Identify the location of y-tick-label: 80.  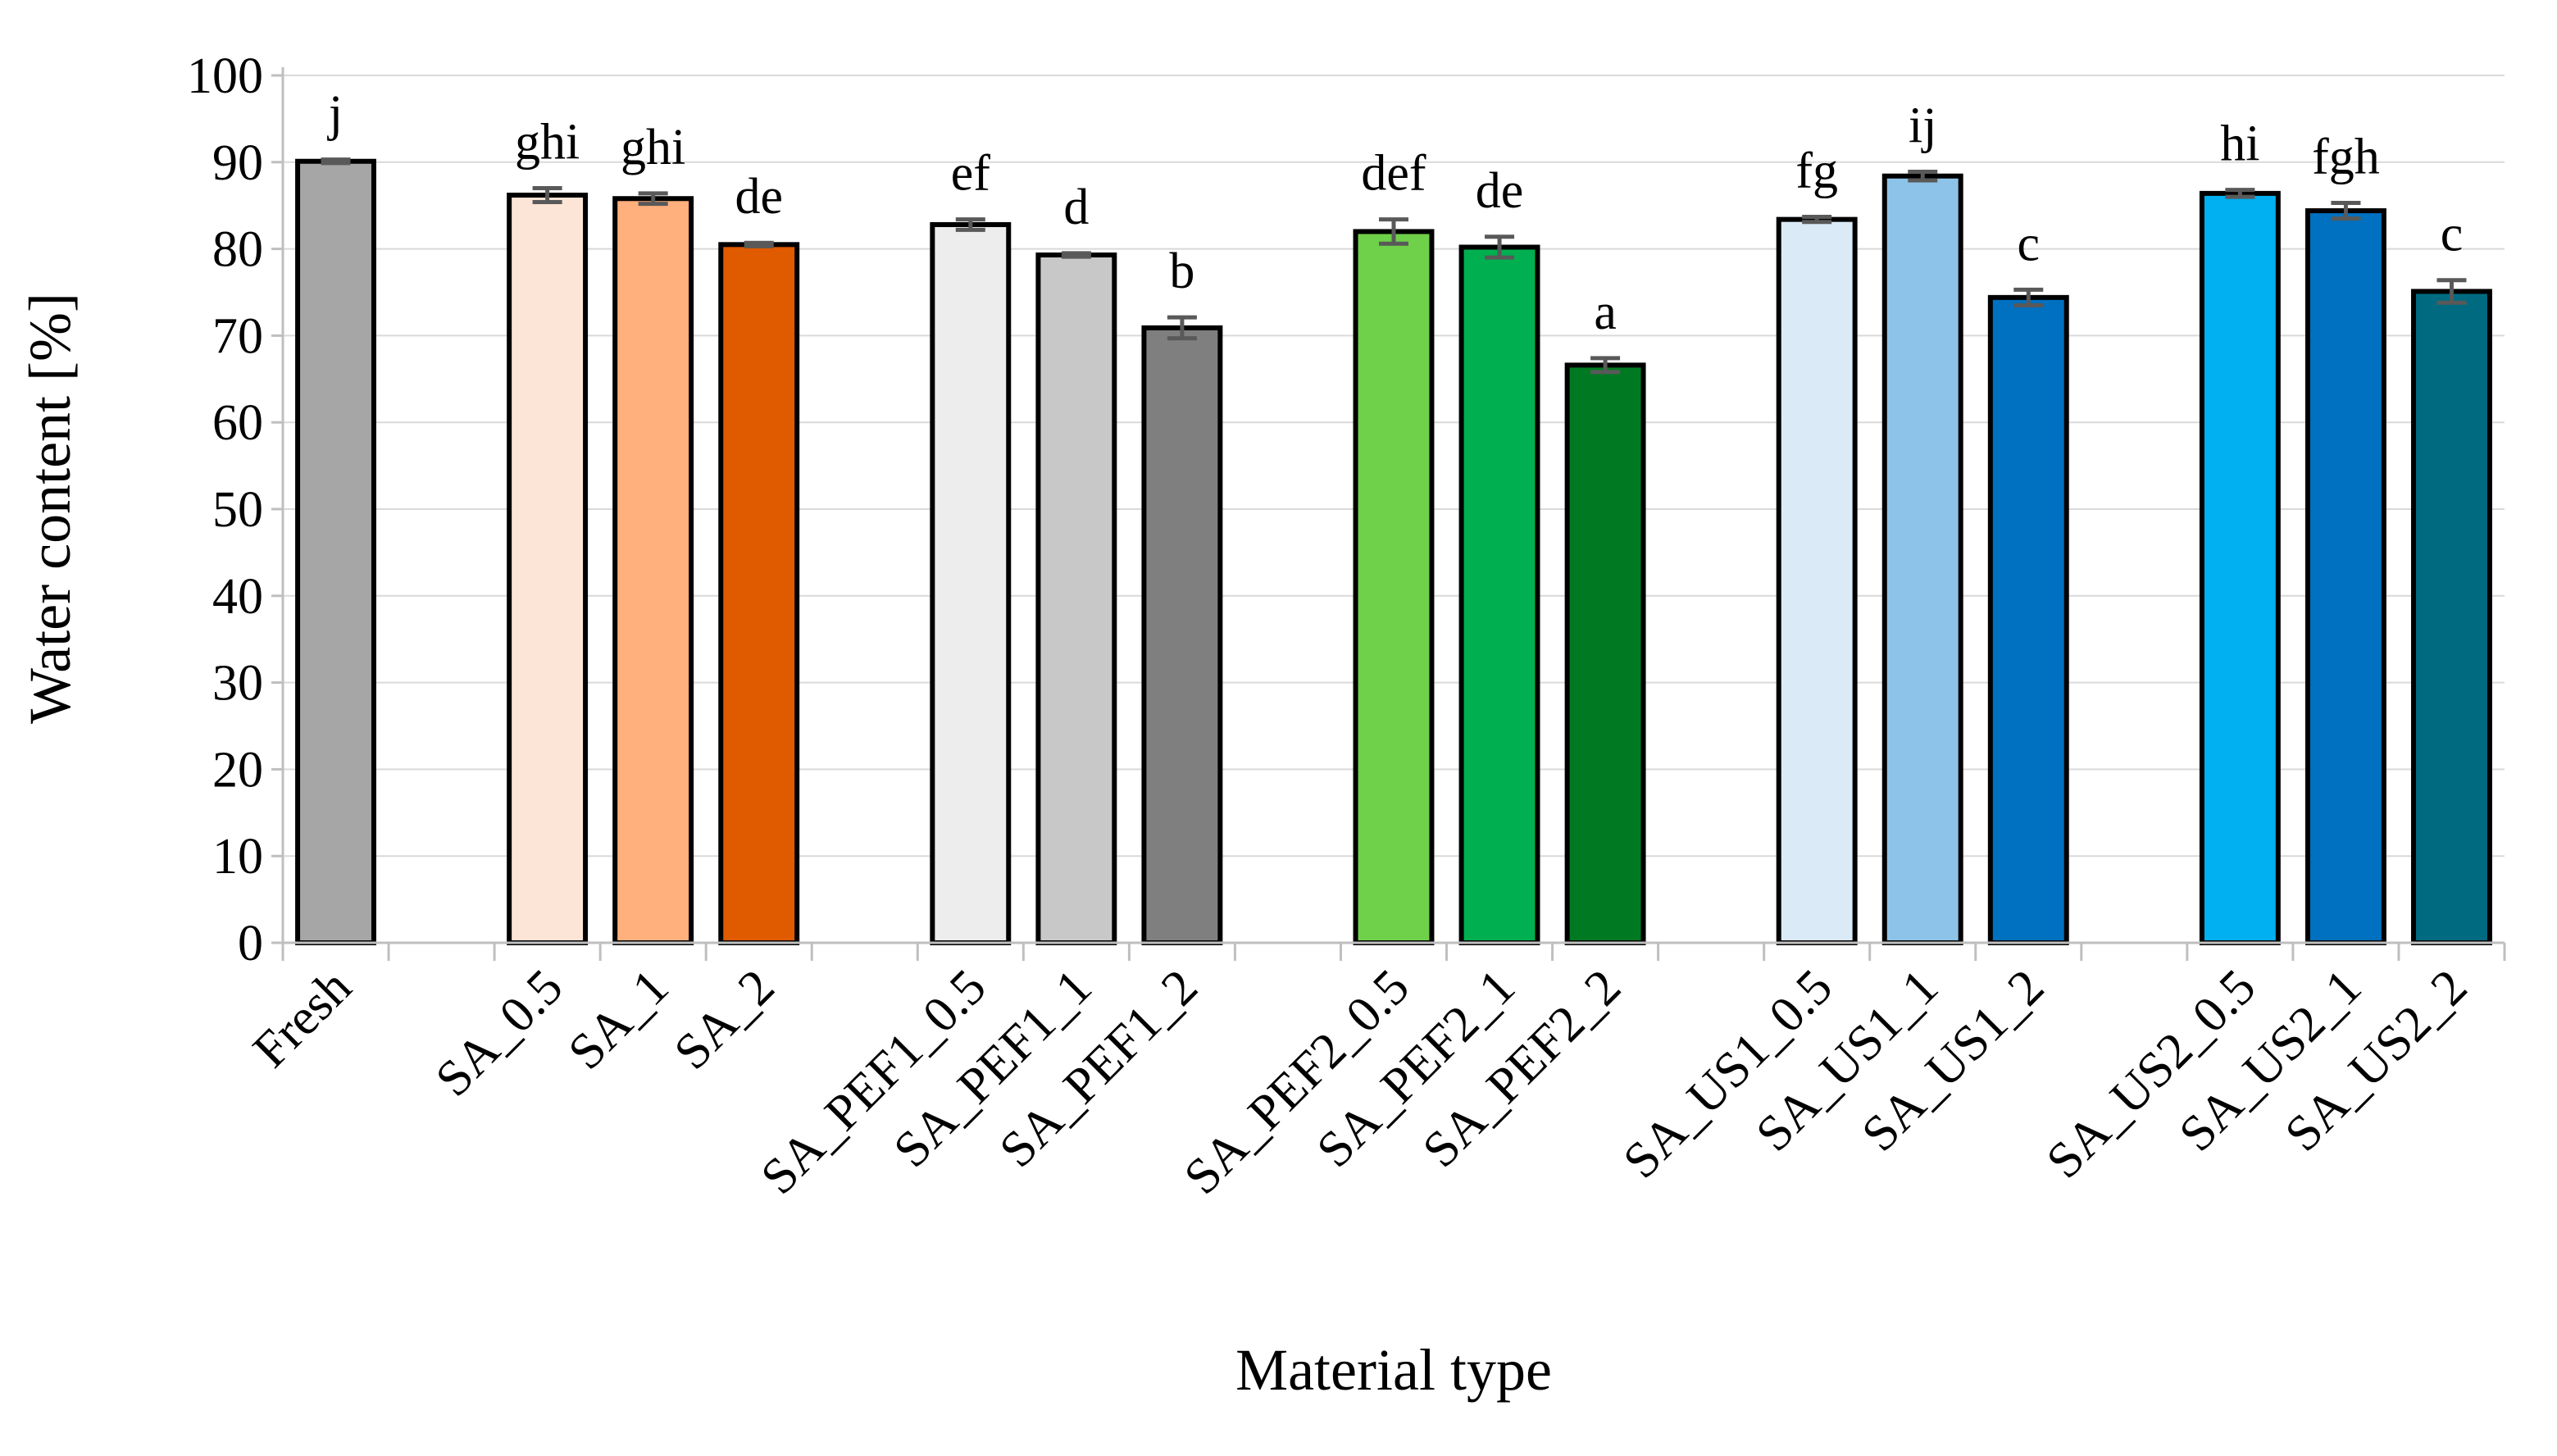
(237, 250).